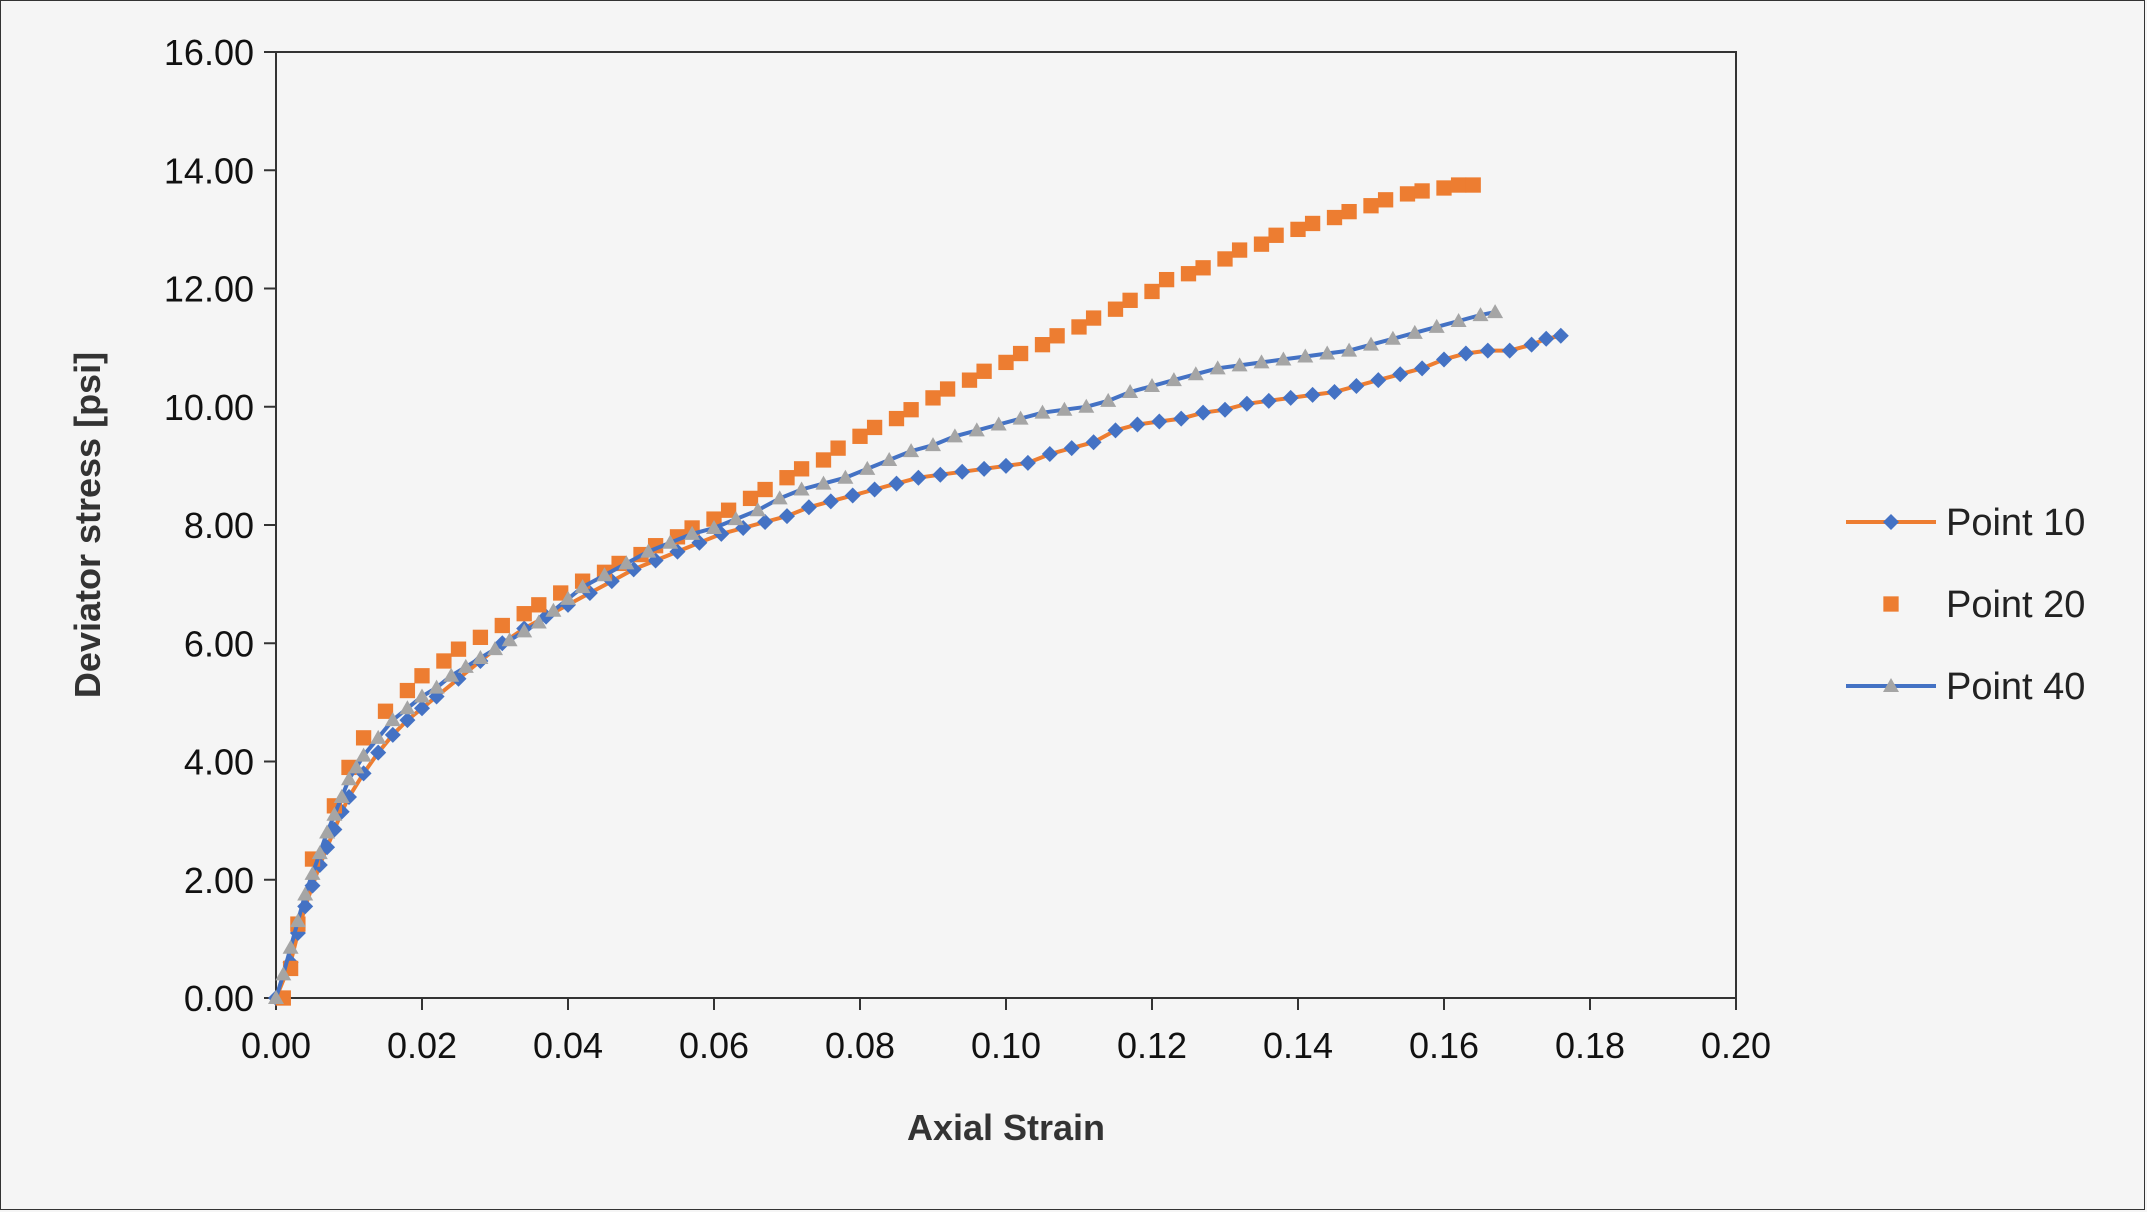 This screenshot has height=1212, width=2147. What do you see at coordinates (219, 880) in the screenshot?
I see `y-tick-label: 2.00` at bounding box center [219, 880].